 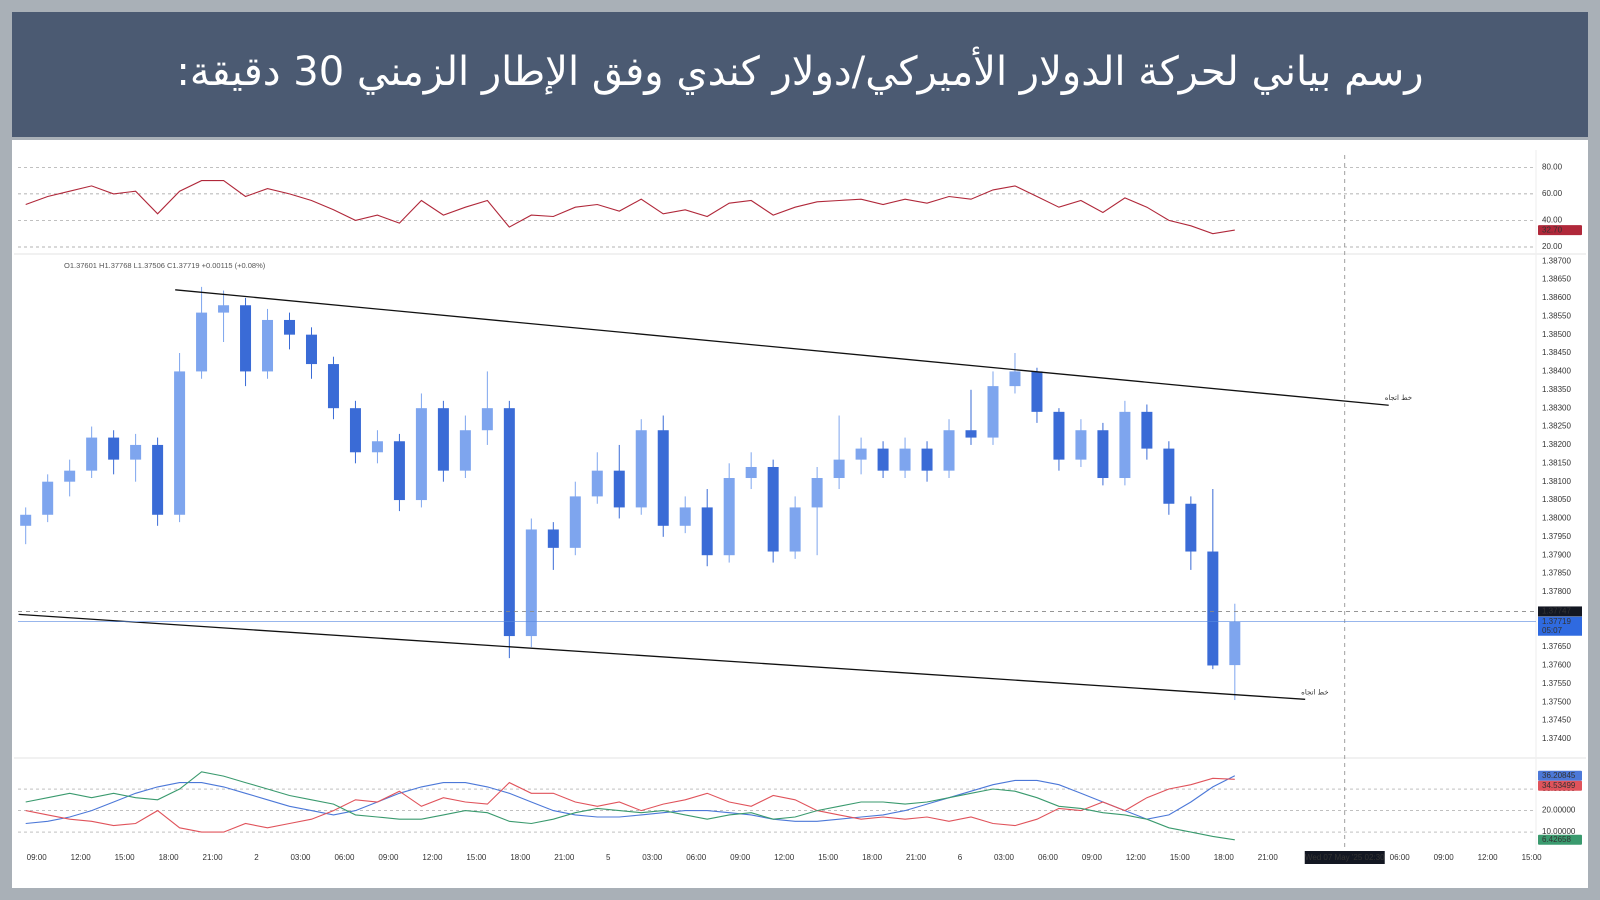 I want to click on y-tick-label: 1.38450, so click(x=1556, y=352).